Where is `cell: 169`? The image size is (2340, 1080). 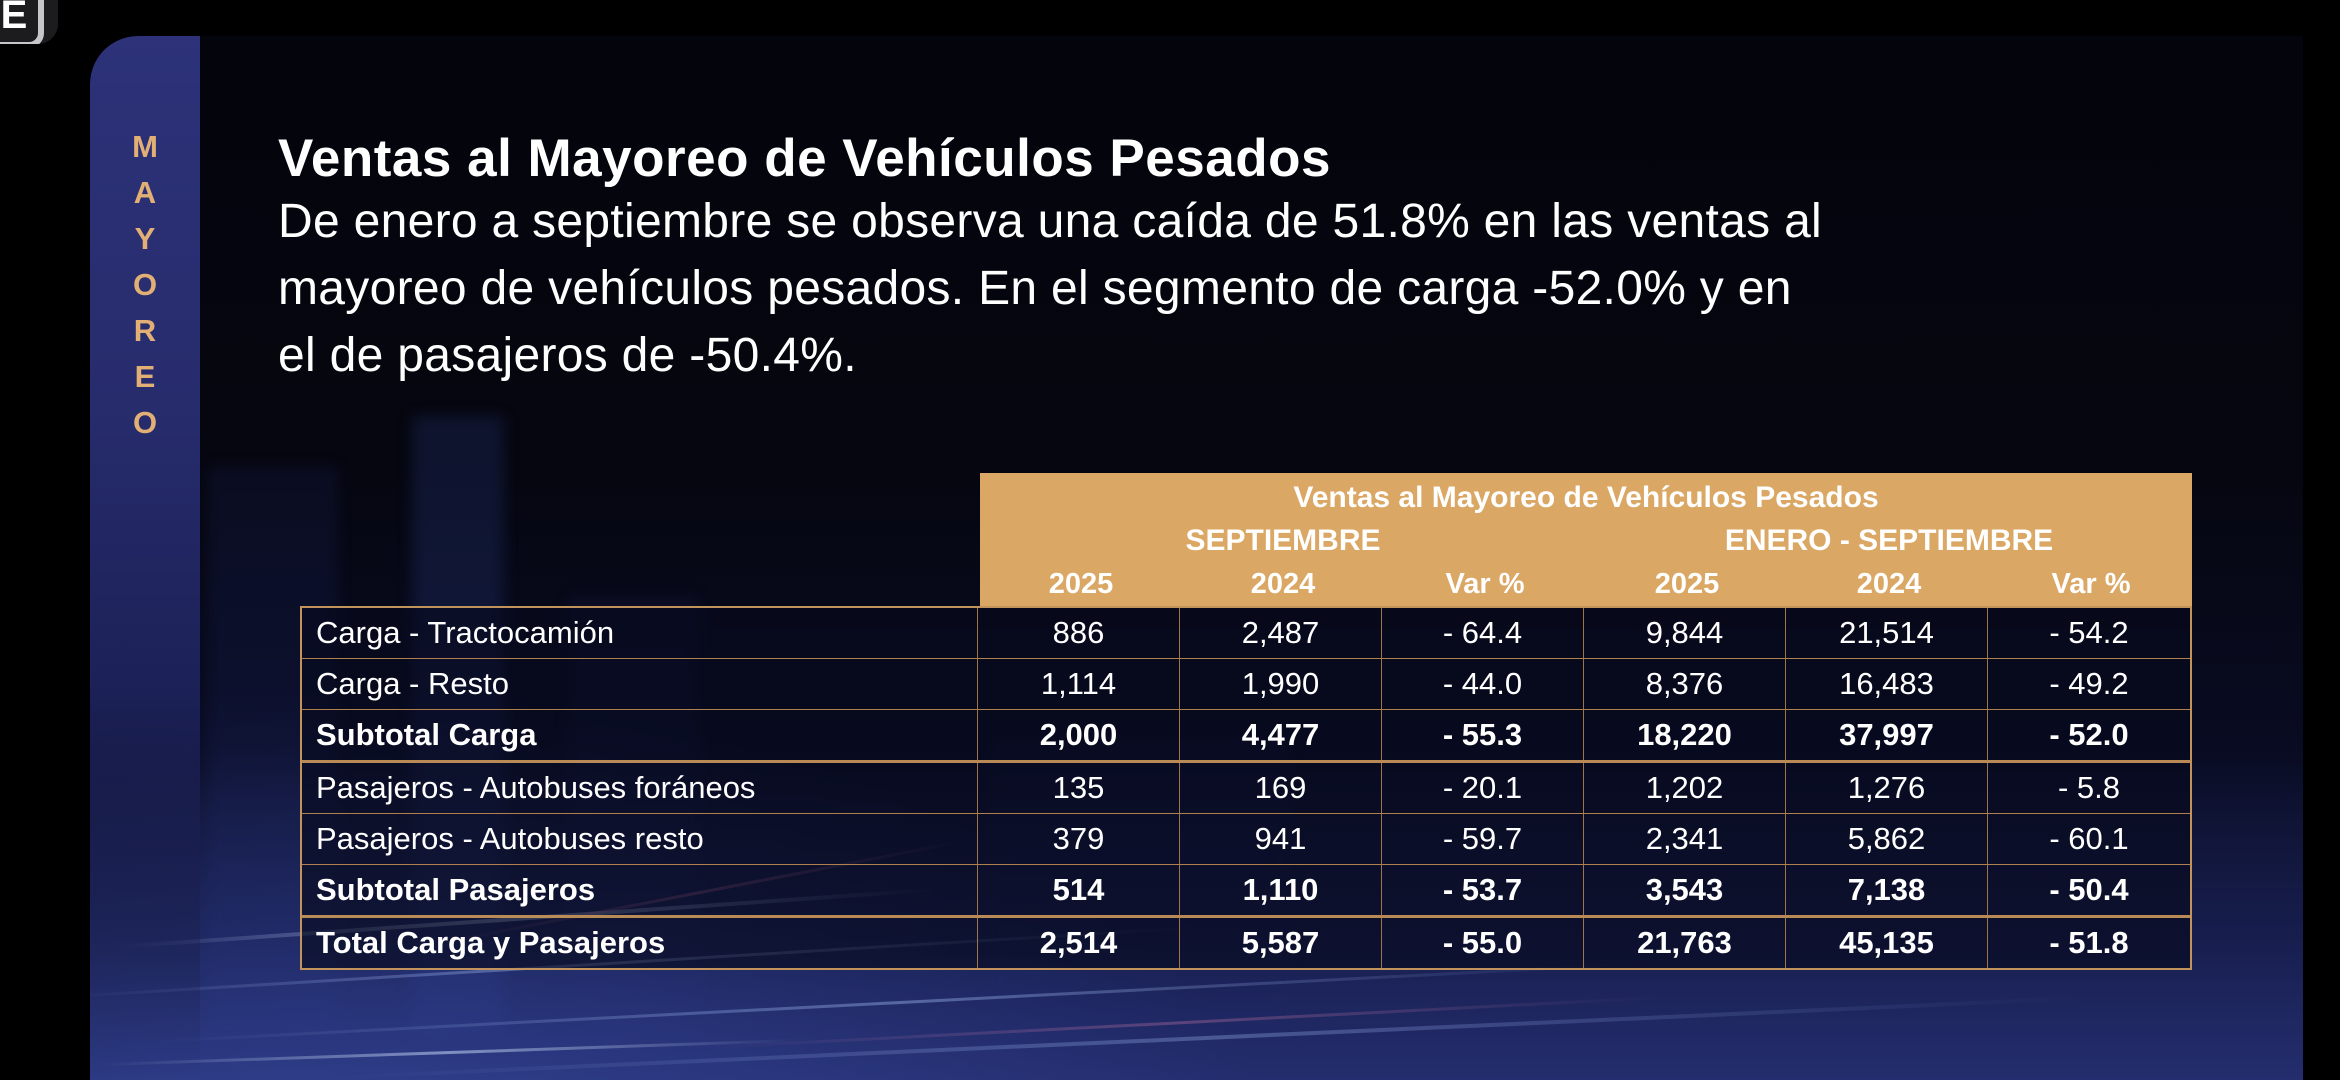
cell: 169 is located at coordinates (1281, 788).